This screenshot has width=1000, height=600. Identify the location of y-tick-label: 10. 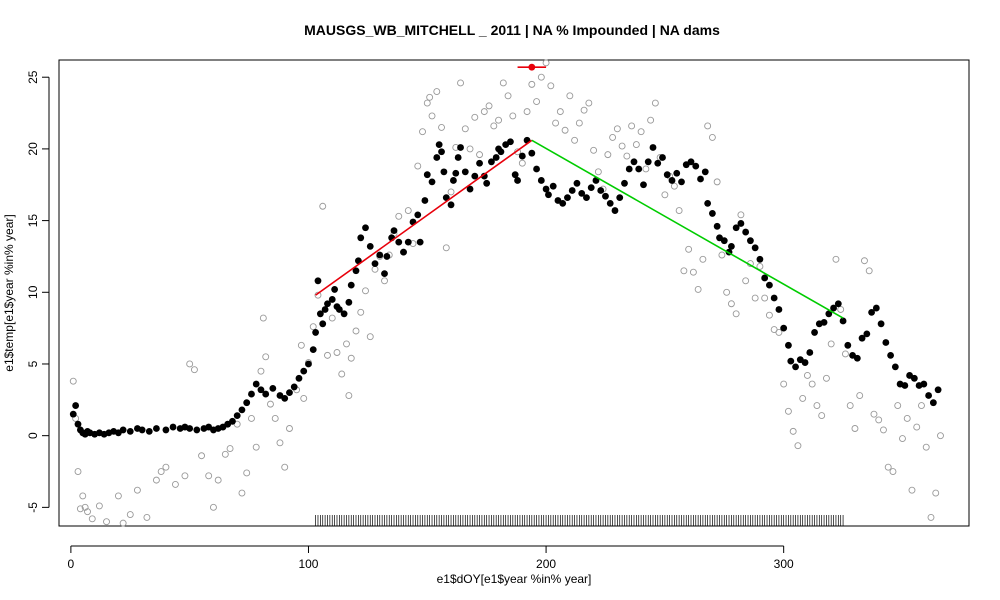
(33, 292).